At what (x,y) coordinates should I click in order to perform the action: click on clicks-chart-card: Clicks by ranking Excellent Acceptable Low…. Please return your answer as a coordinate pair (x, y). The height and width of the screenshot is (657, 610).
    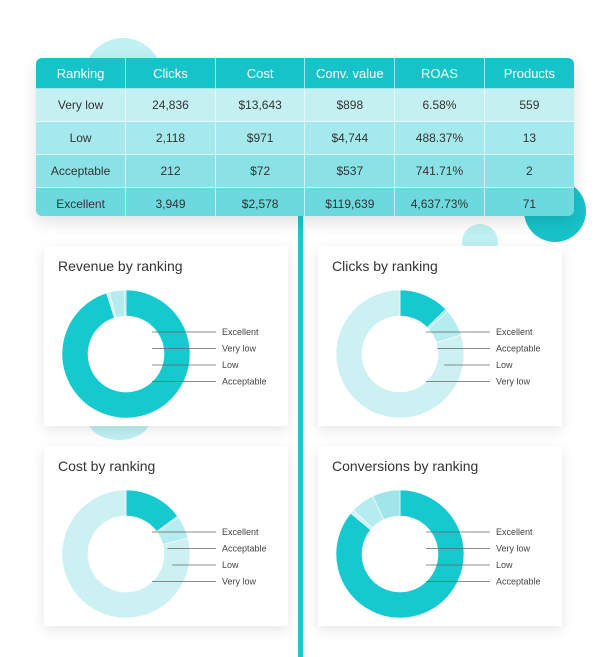
    Looking at the image, I should click on (440, 336).